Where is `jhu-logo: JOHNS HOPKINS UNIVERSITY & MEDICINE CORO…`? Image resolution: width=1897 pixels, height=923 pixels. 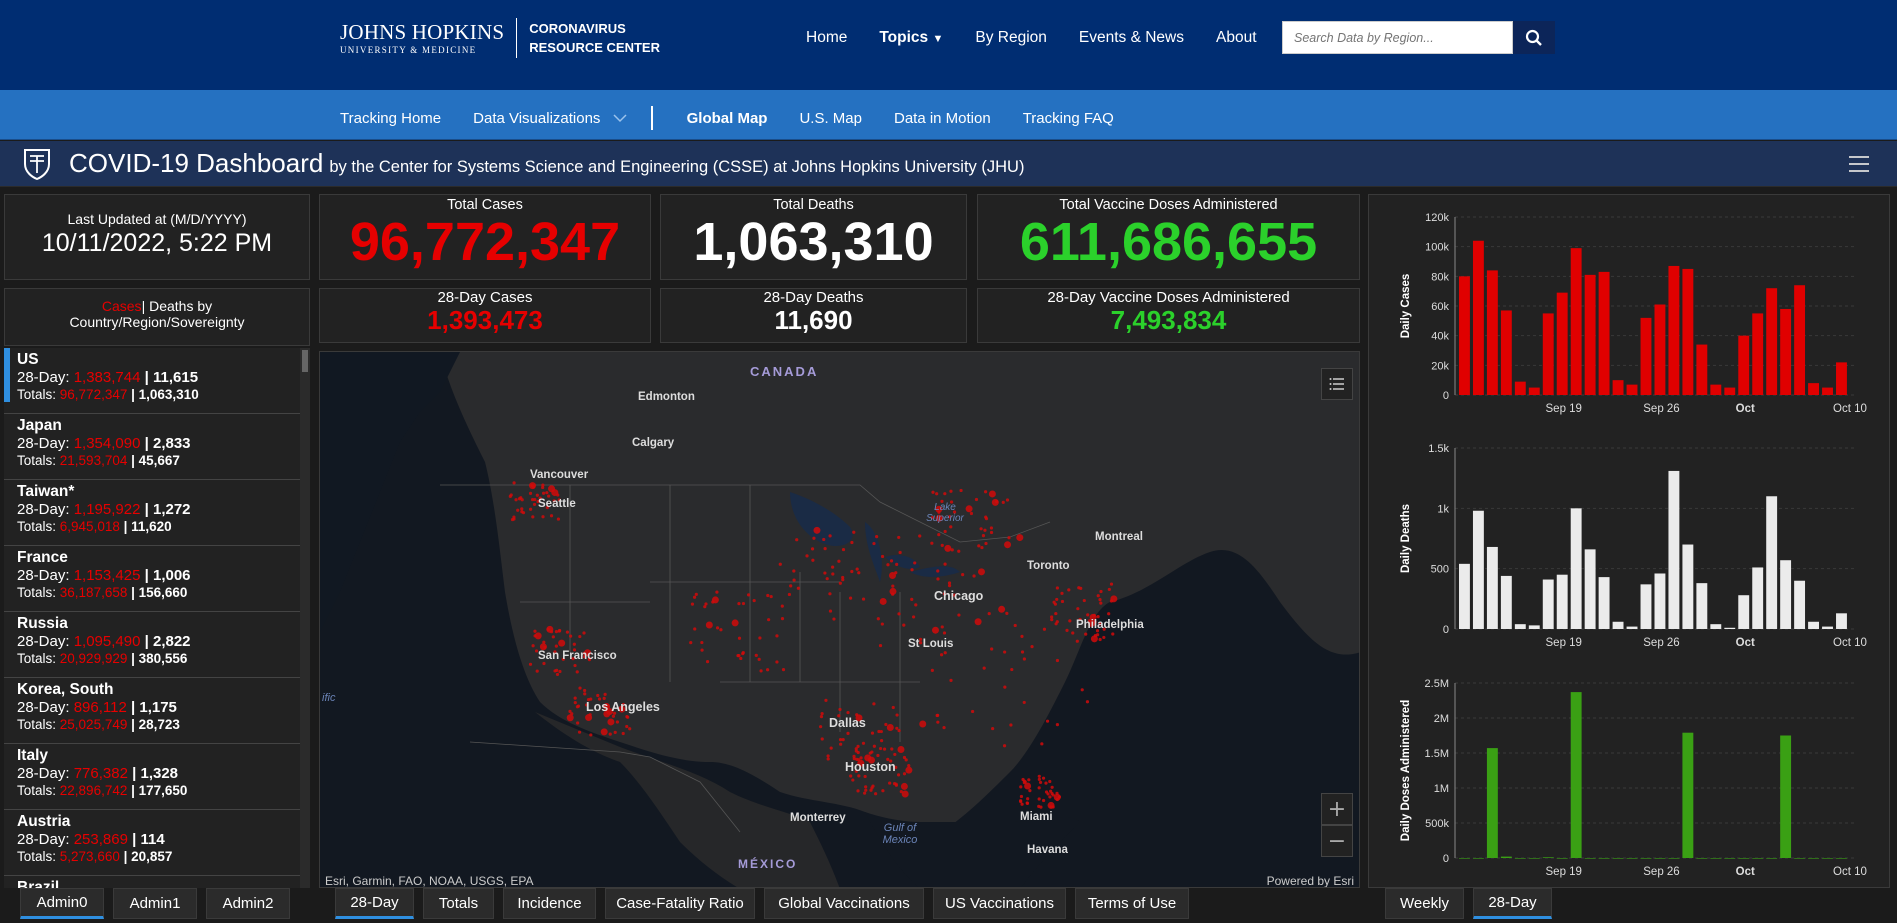
jhu-logo: JOHNS HOPKINS UNIVERSITY & MEDICINE CORO… is located at coordinates (500, 38).